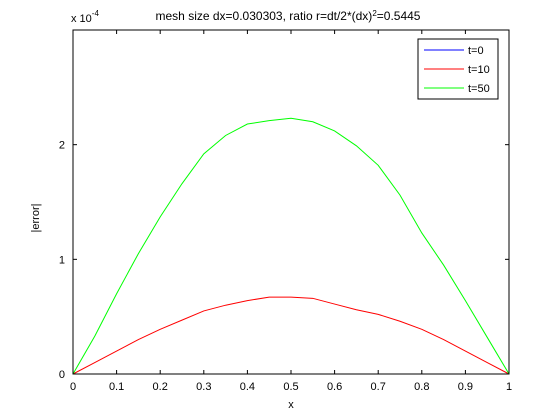 The height and width of the screenshot is (420, 560). Describe the element at coordinates (334, 387) in the screenshot. I see `x-tick-label: 0.6` at that location.